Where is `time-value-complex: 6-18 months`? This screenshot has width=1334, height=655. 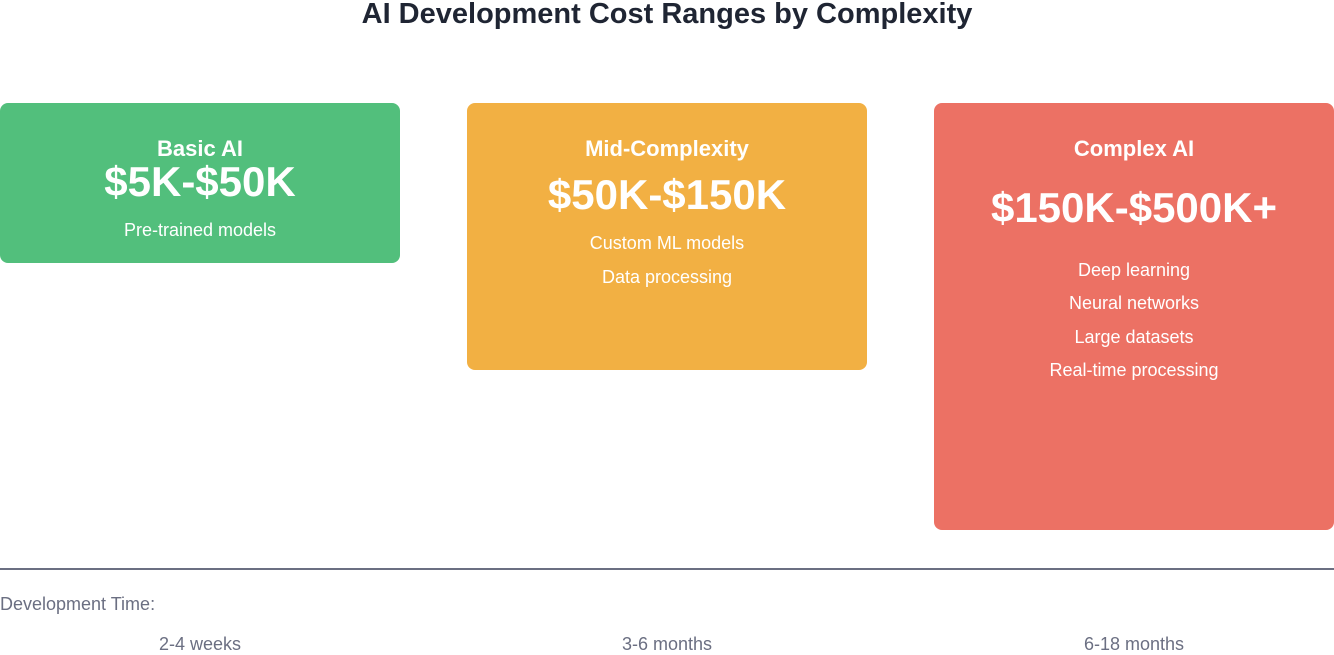
time-value-complex: 6-18 months is located at coordinates (1134, 644).